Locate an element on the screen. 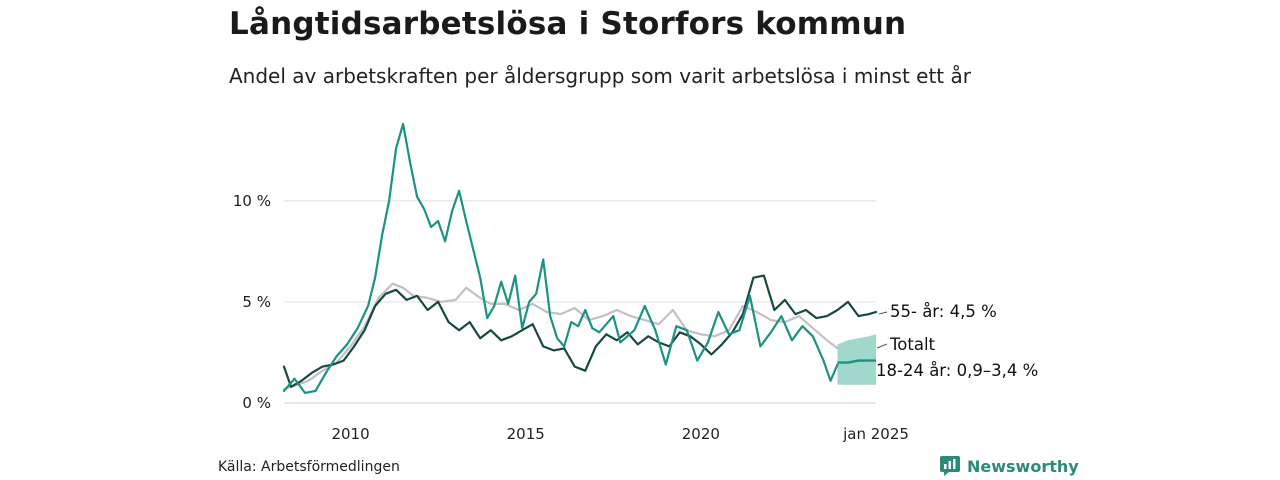 Image resolution: width=1280 pixels, height=480 pixels. y-axis-labels: 0 % 5 % 10 % is located at coordinates (252, 302).